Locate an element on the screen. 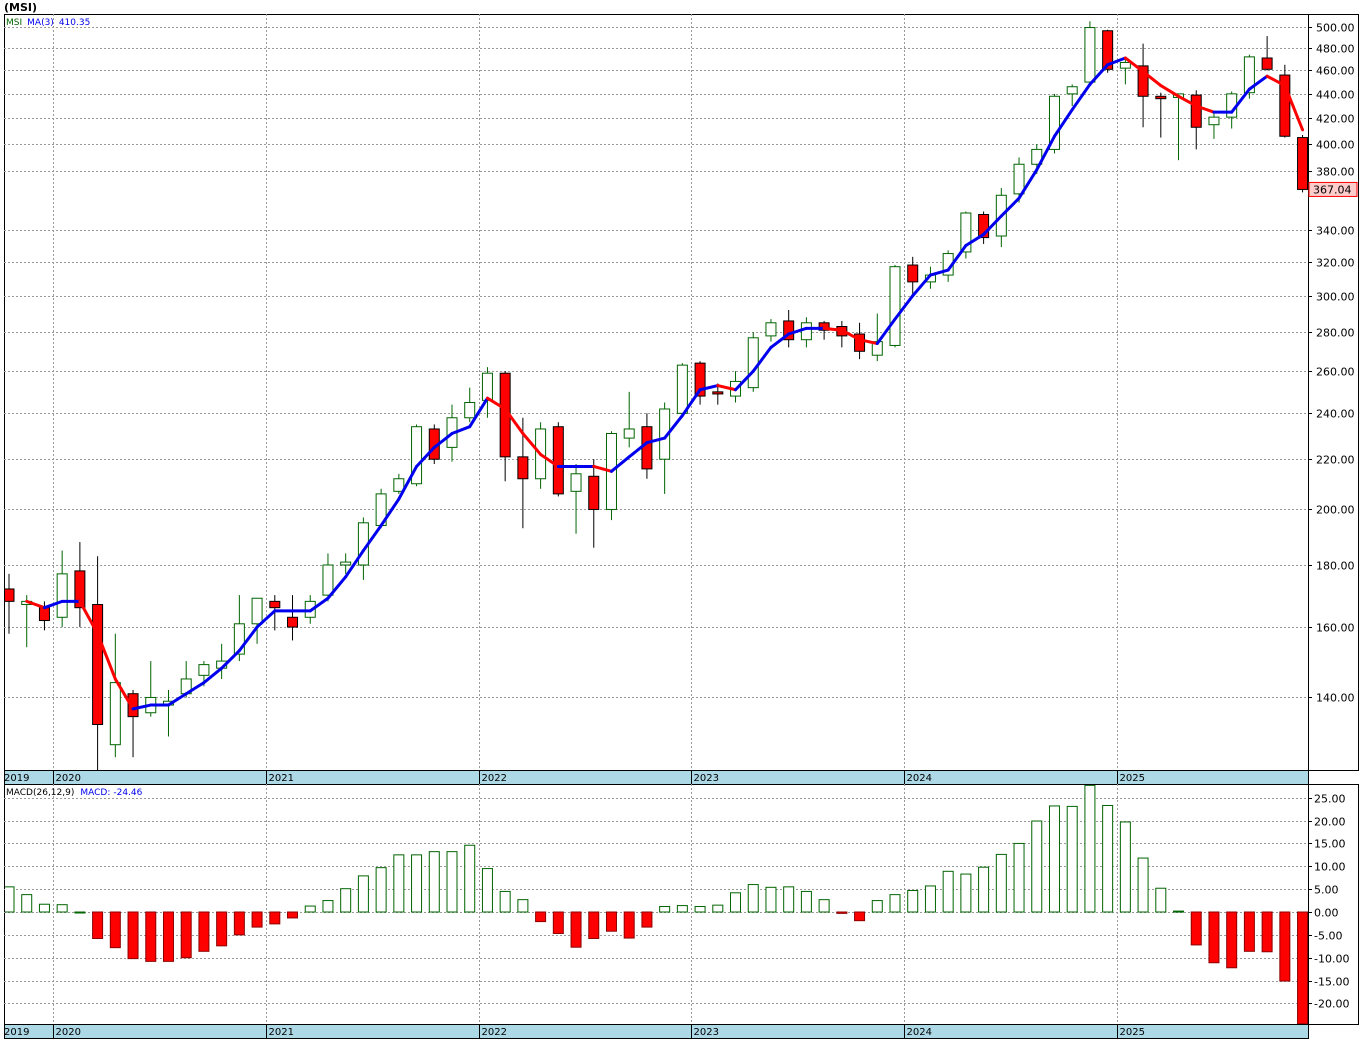 Image resolution: width=1360 pixels, height=1060 pixels. y-tick-label: 180.00 is located at coordinates (1335, 566).